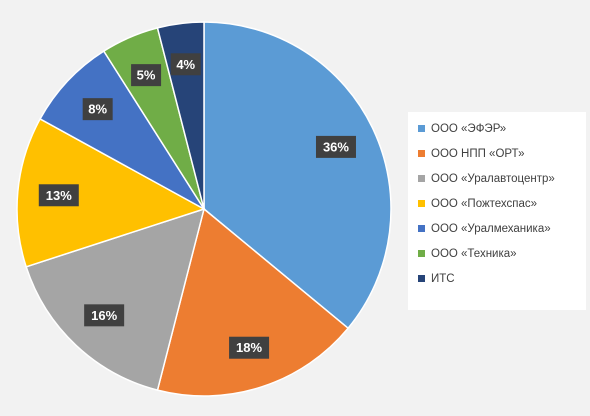  I want to click on data-label-2: 18%, so click(249, 347).